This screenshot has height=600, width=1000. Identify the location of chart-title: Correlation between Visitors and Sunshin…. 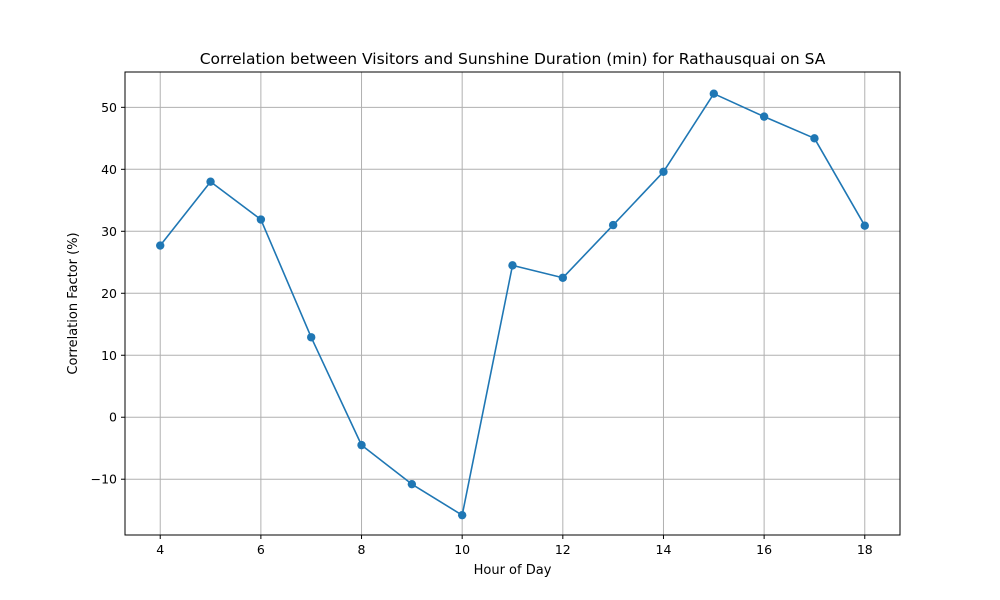
(513, 59).